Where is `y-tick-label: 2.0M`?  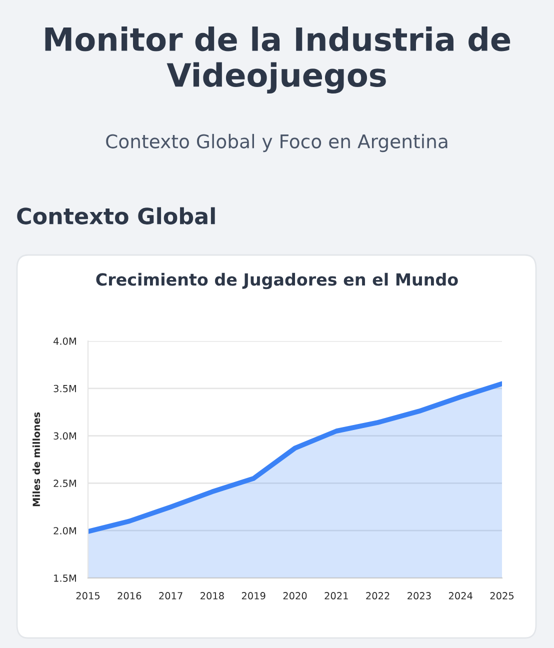 y-tick-label: 2.0M is located at coordinates (65, 530).